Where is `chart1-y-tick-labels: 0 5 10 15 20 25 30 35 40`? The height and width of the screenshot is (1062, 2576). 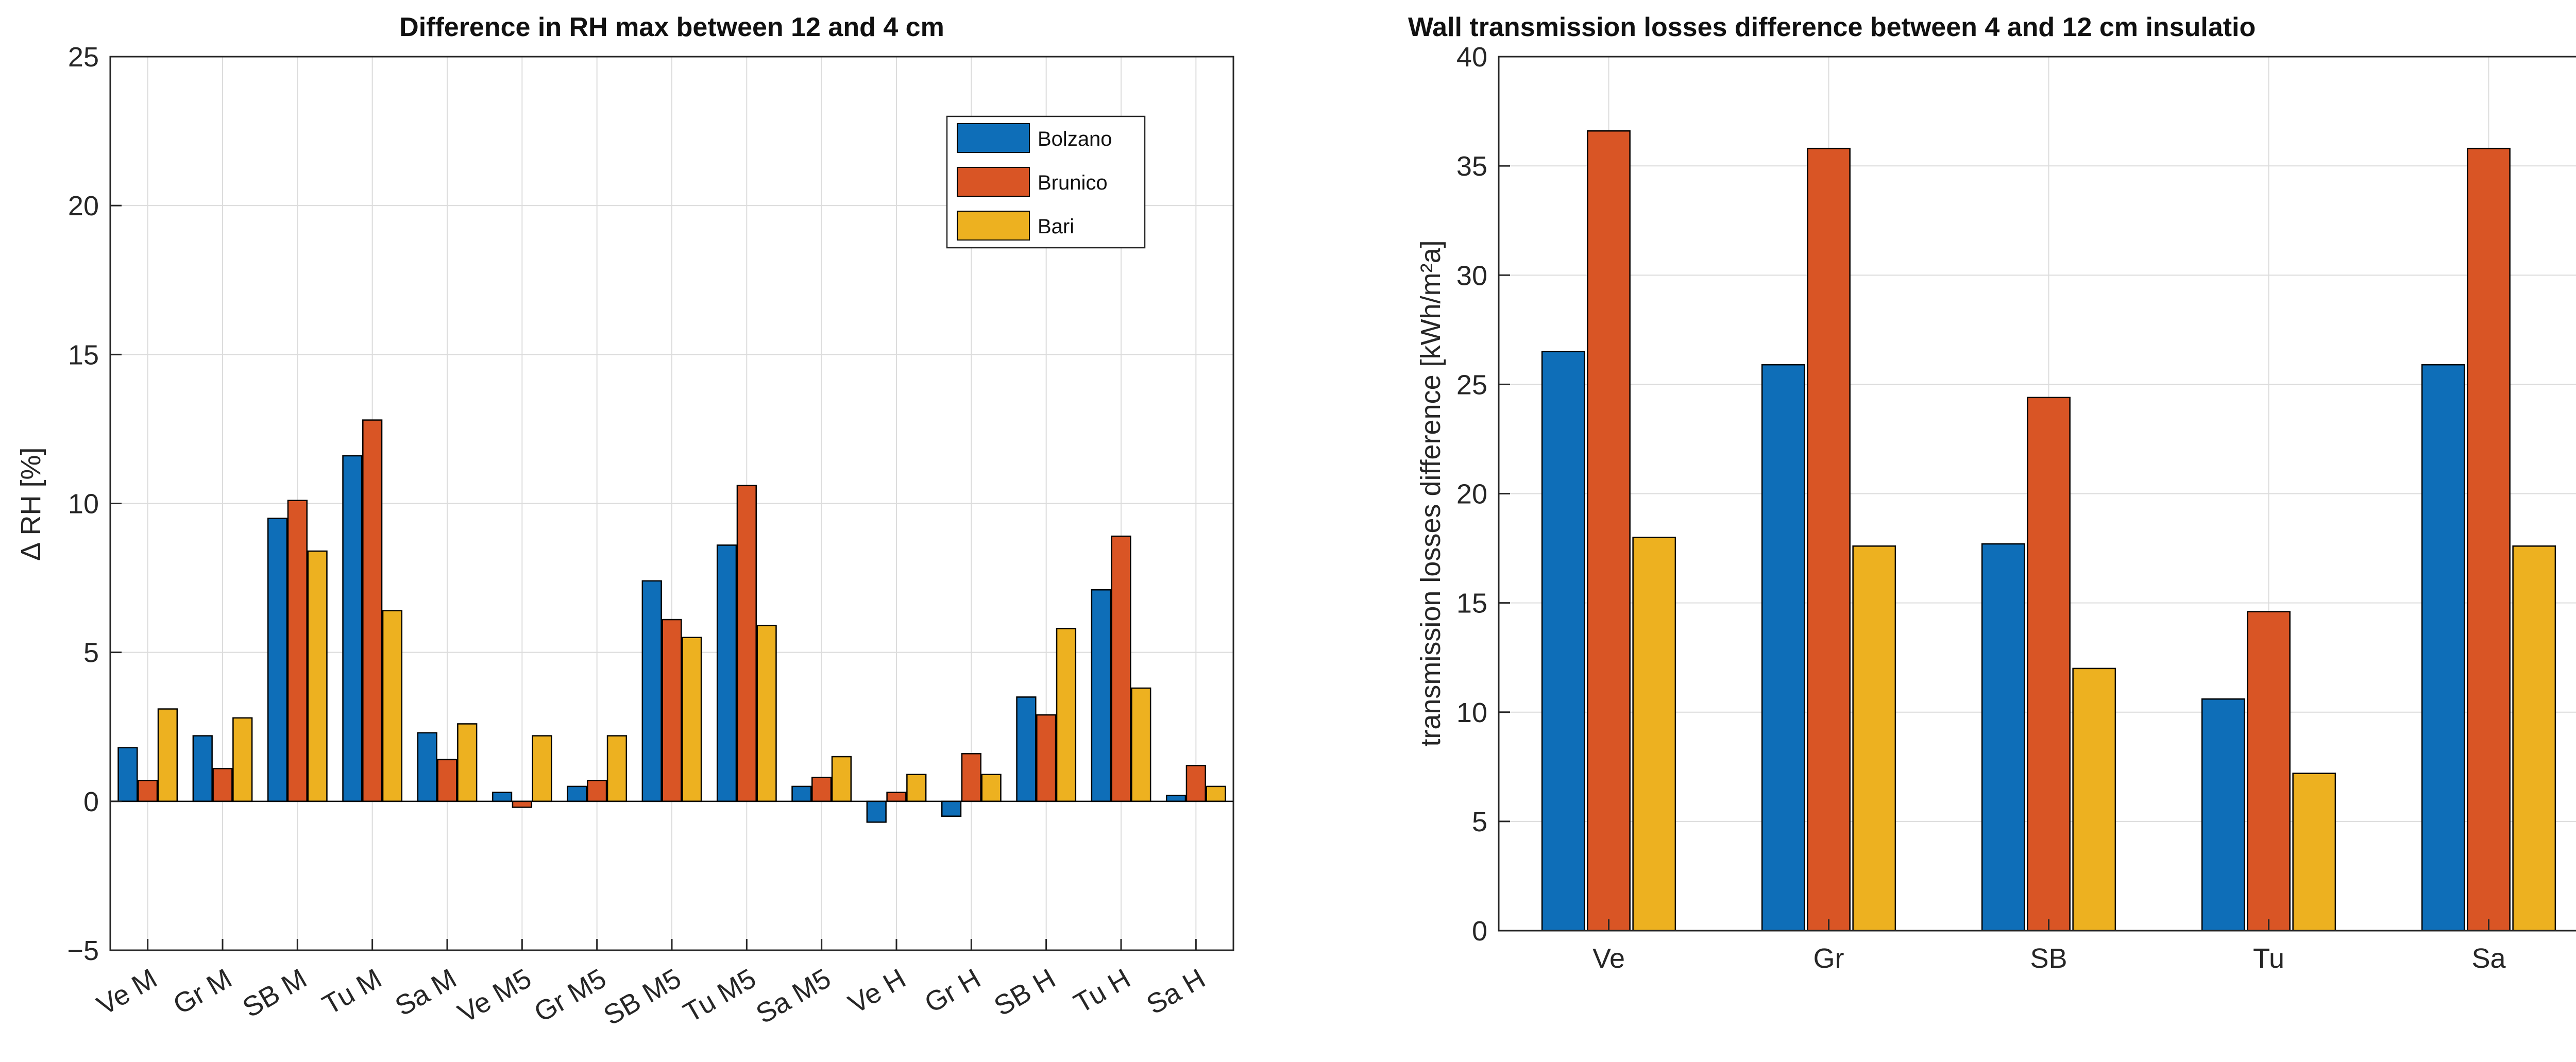 chart1-y-tick-labels: 0 5 10 15 20 25 30 35 40 is located at coordinates (1471, 495).